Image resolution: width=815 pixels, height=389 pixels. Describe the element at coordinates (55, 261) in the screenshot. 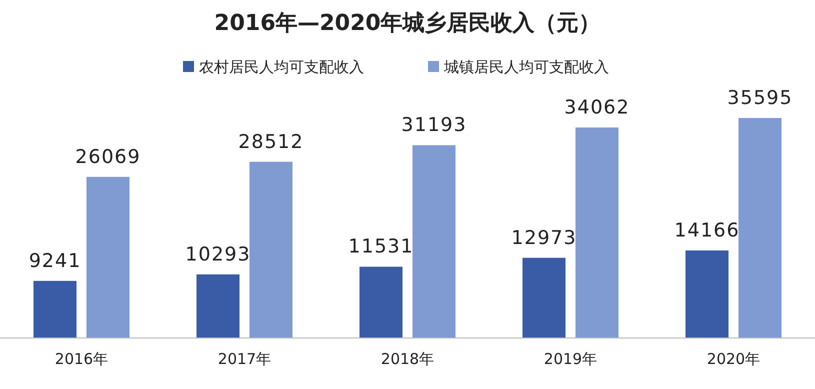

I see `data-label: 9241` at that location.